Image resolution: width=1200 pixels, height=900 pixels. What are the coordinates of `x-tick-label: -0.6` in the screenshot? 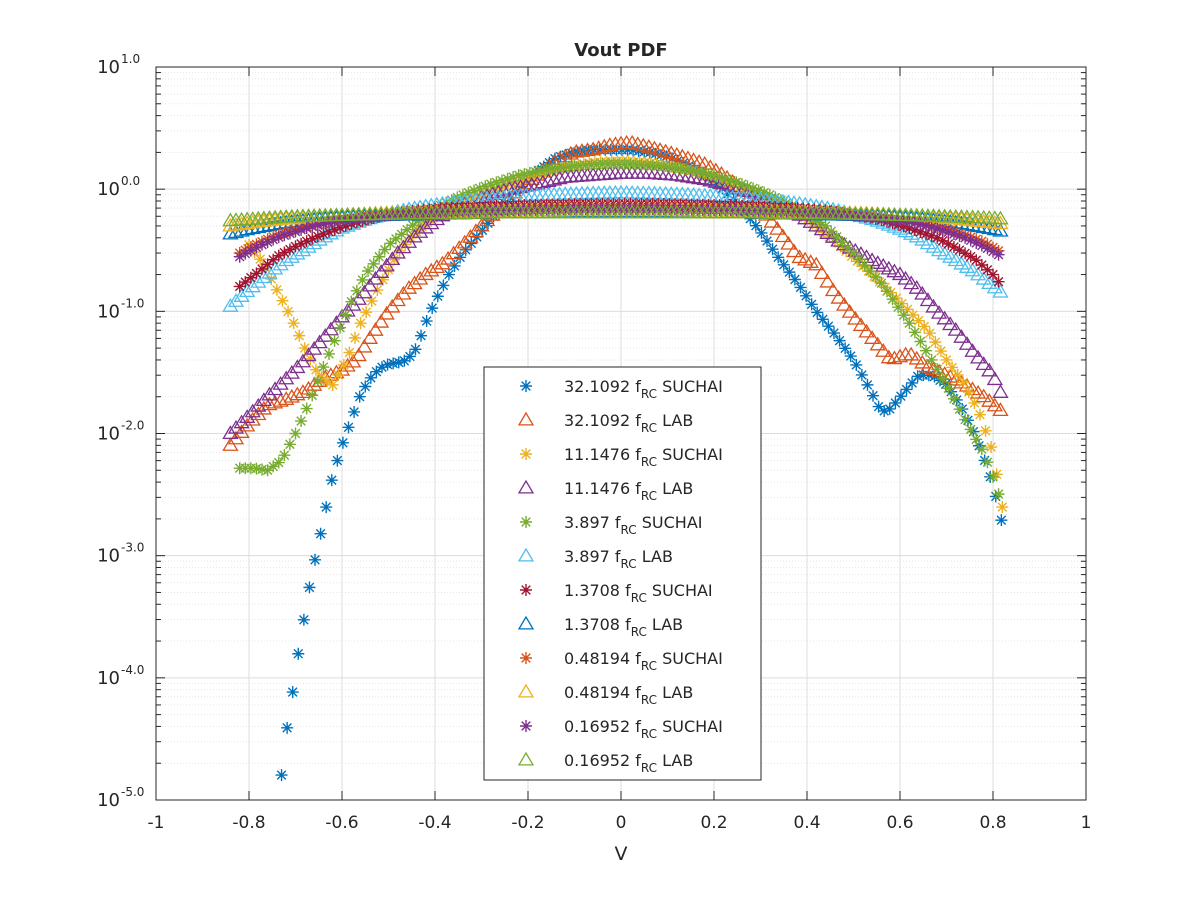 It's located at (341, 823).